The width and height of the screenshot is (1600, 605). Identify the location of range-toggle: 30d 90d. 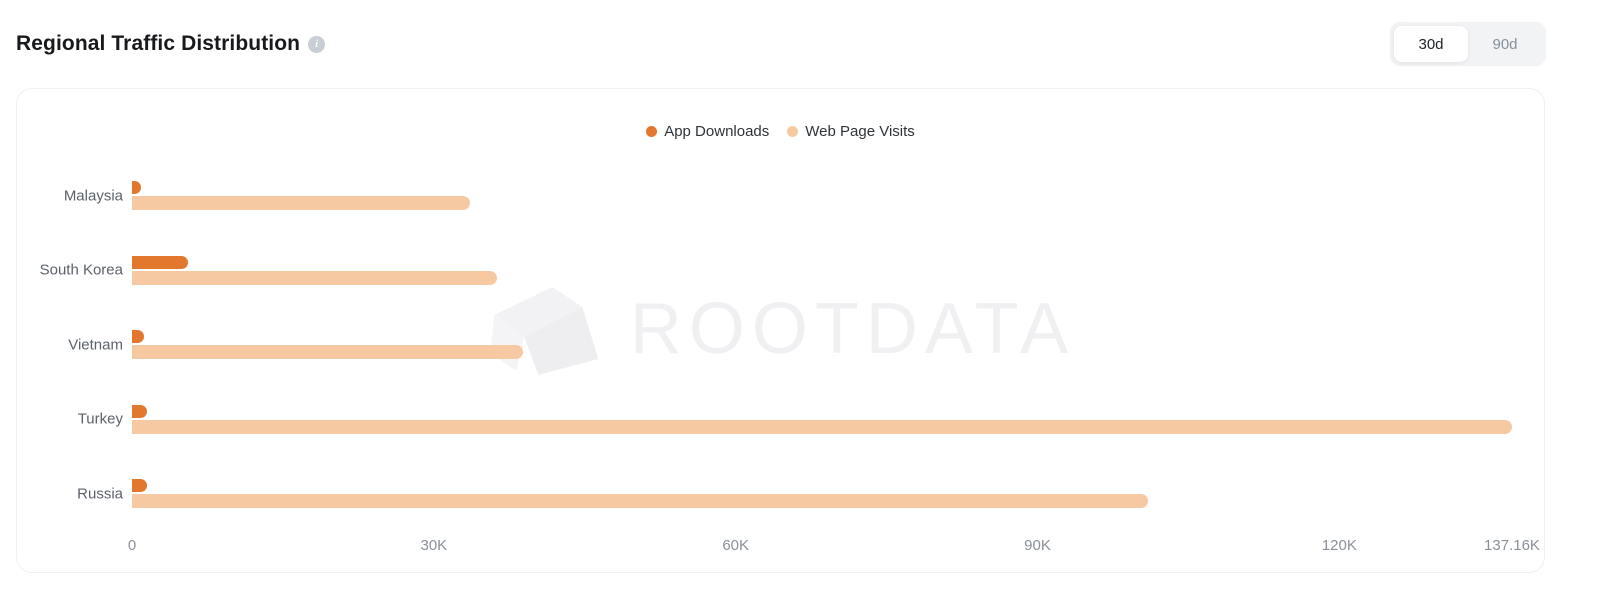
(1468, 44).